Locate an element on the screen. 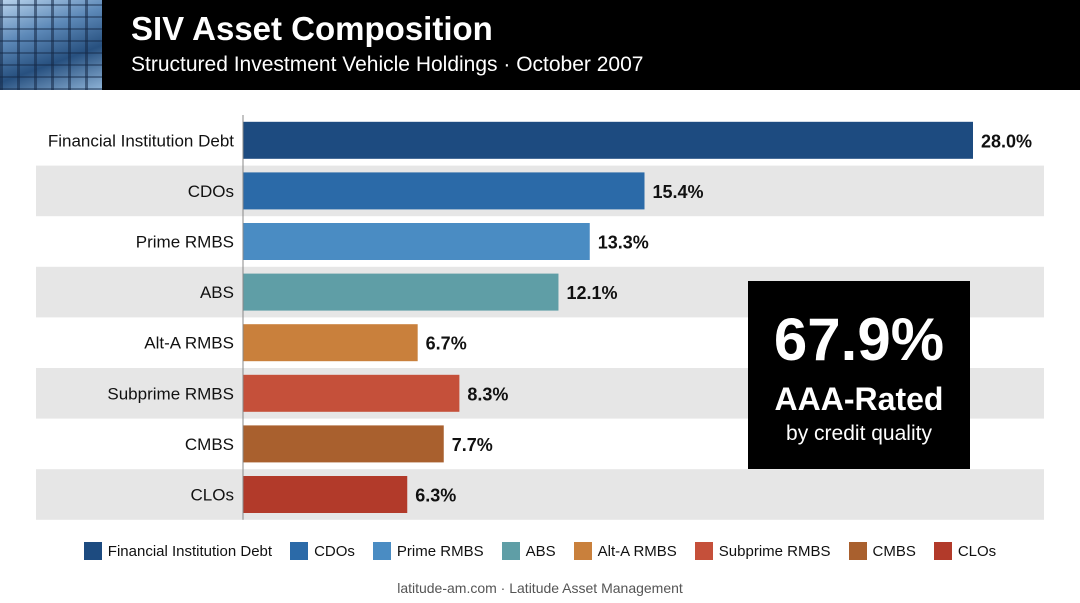  building-photo-thumbnail is located at coordinates (51, 45).